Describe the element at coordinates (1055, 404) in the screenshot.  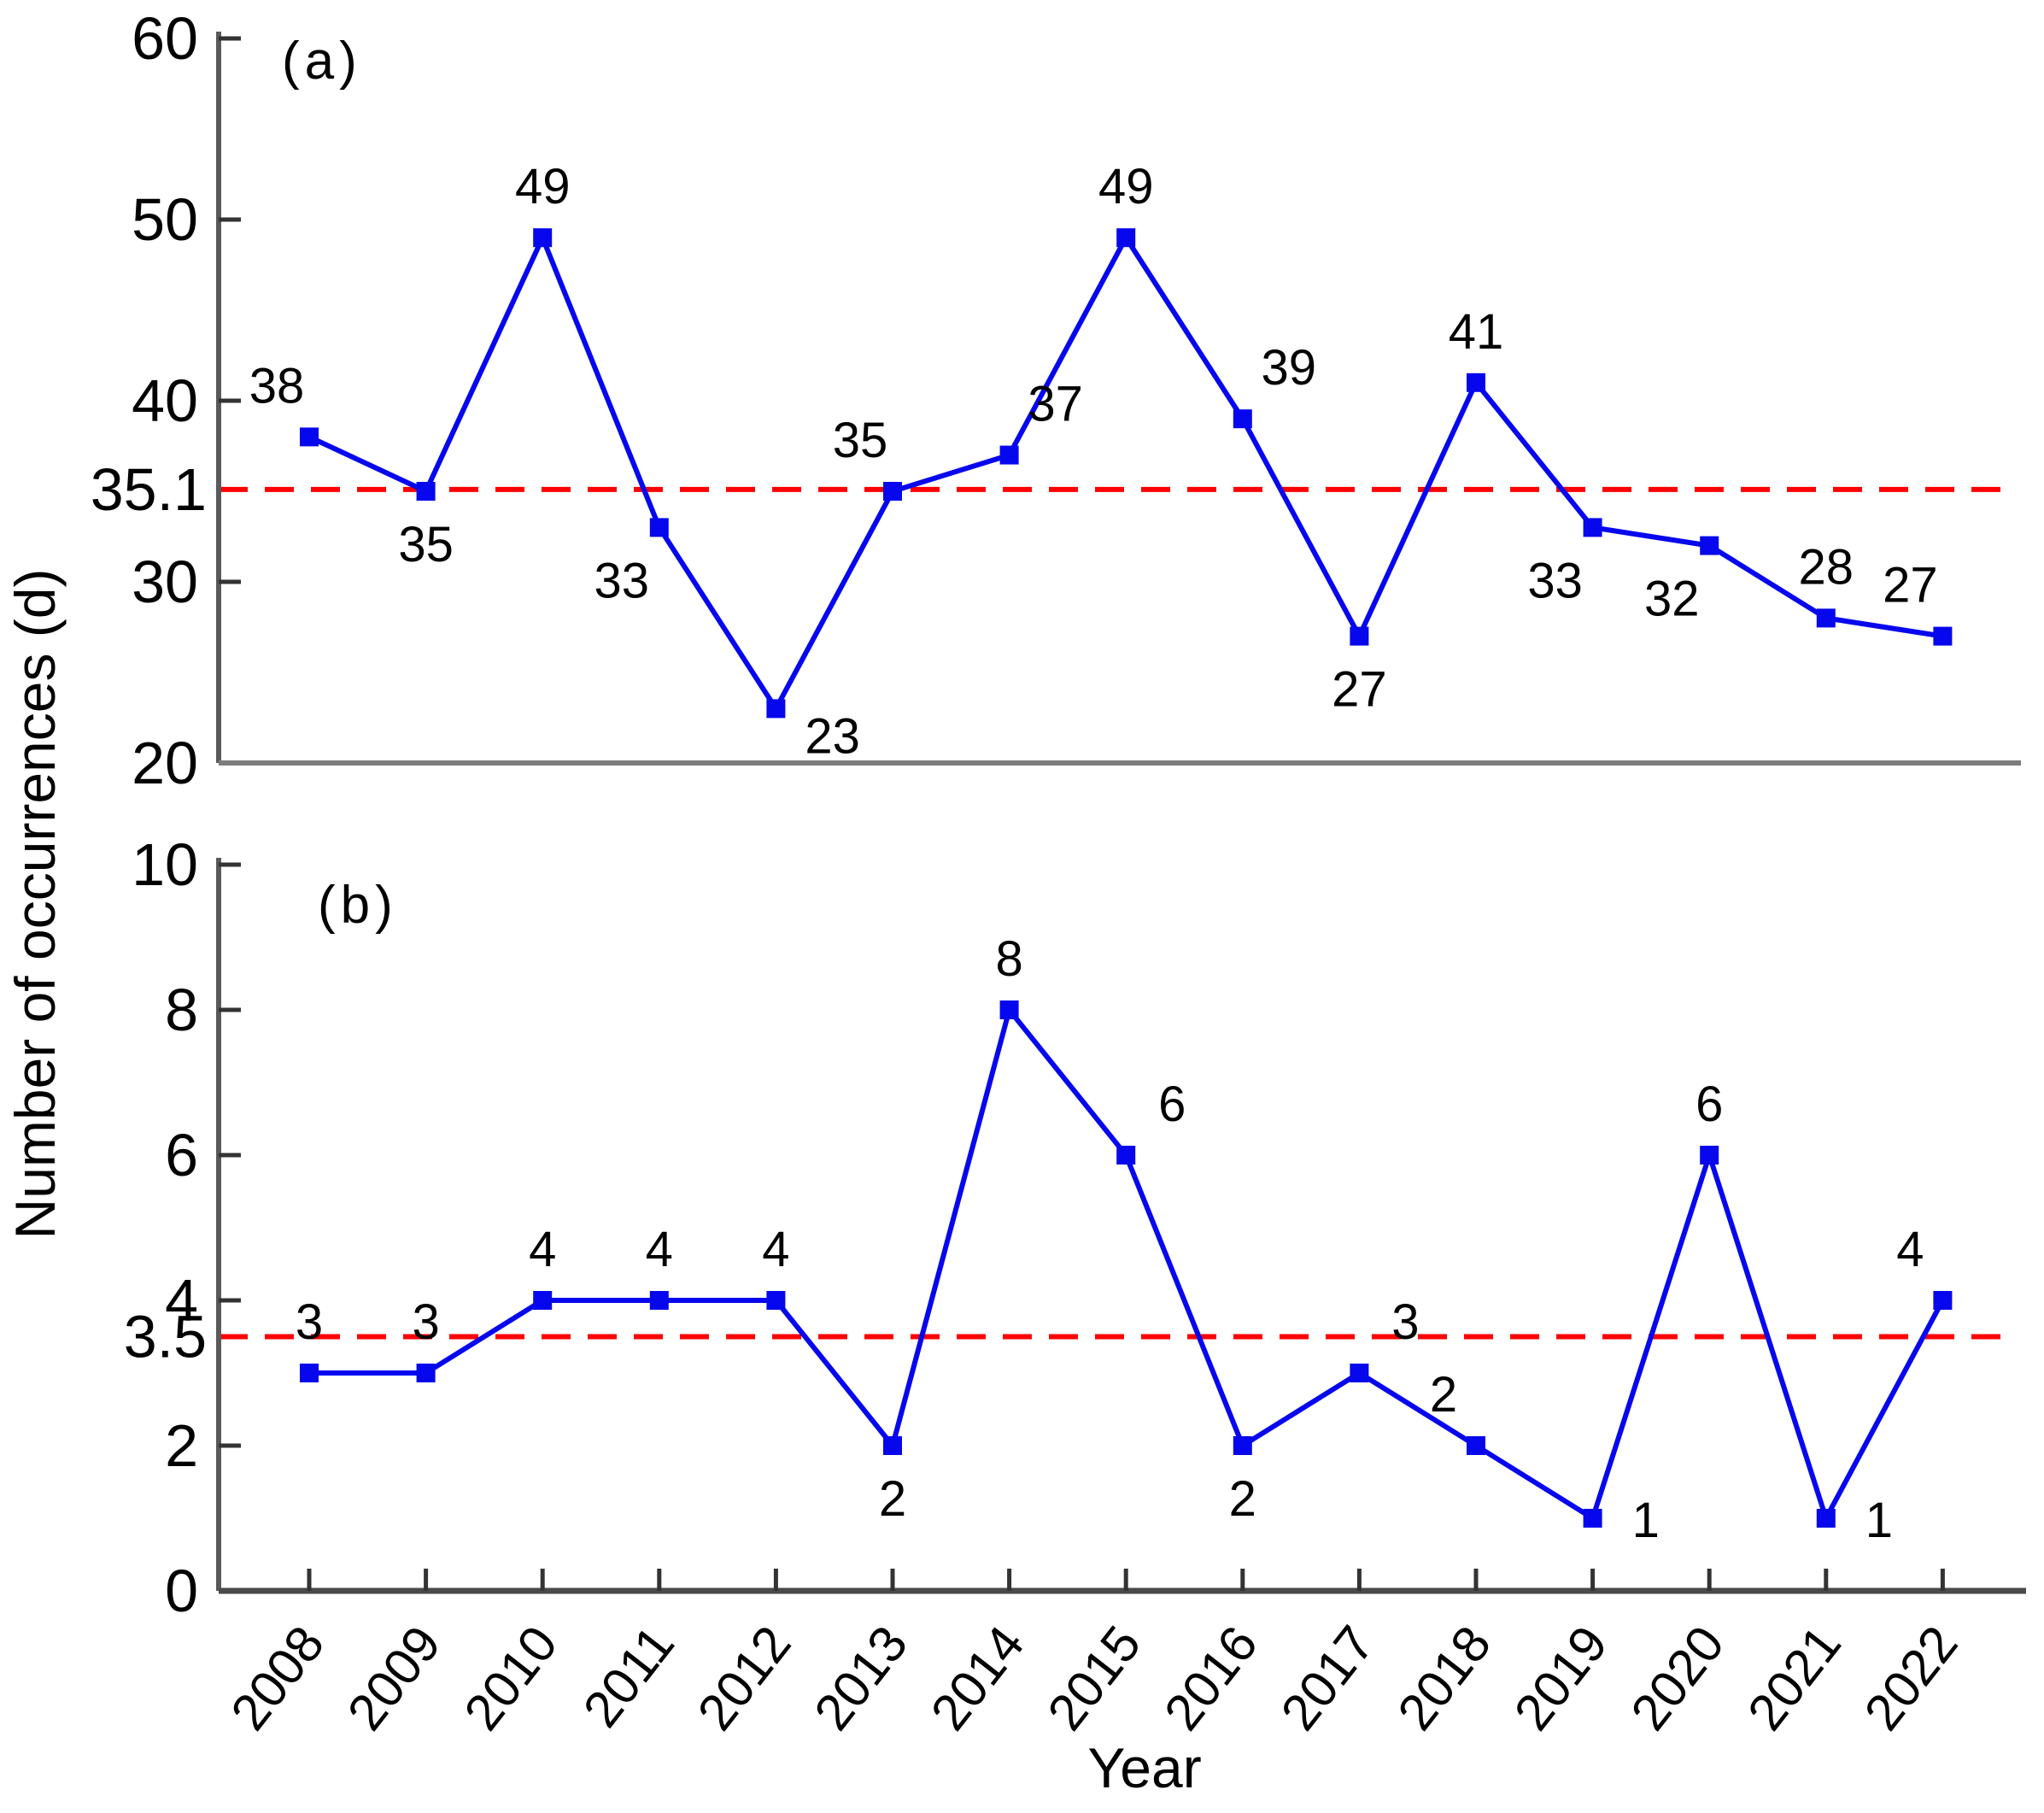
I see `data-label-(a): 37` at that location.